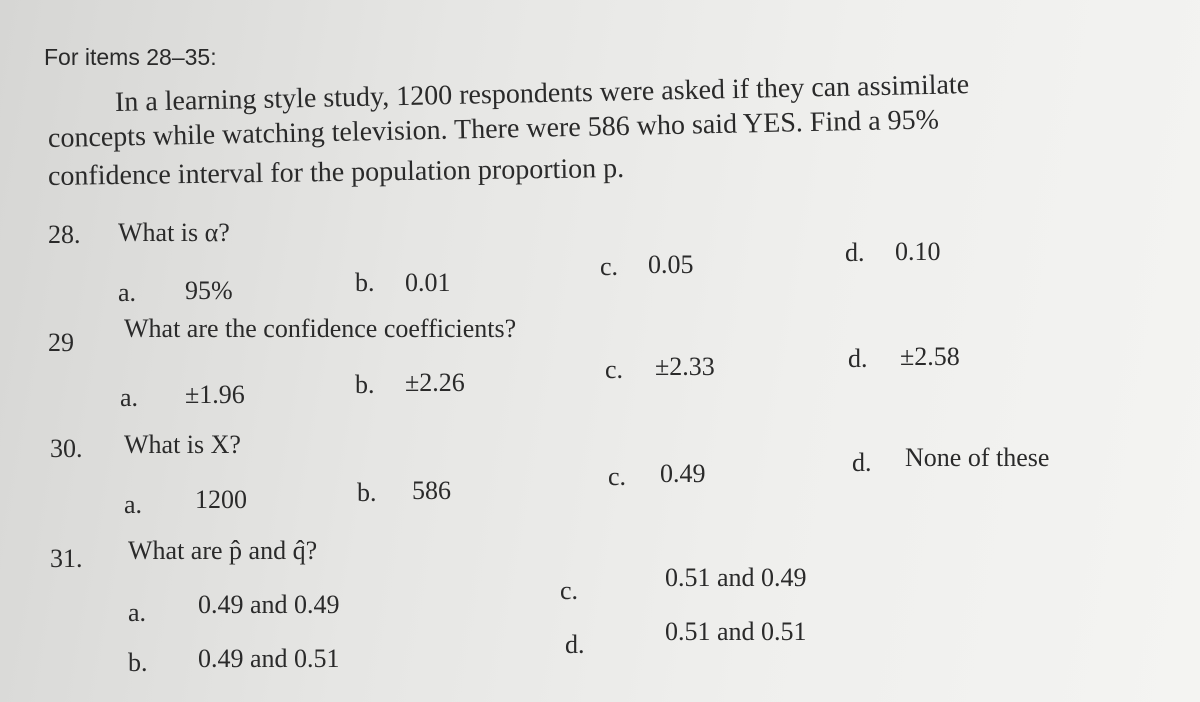 The height and width of the screenshot is (702, 1200). What do you see at coordinates (182, 444) in the screenshot?
I see `question-text: What is X?` at bounding box center [182, 444].